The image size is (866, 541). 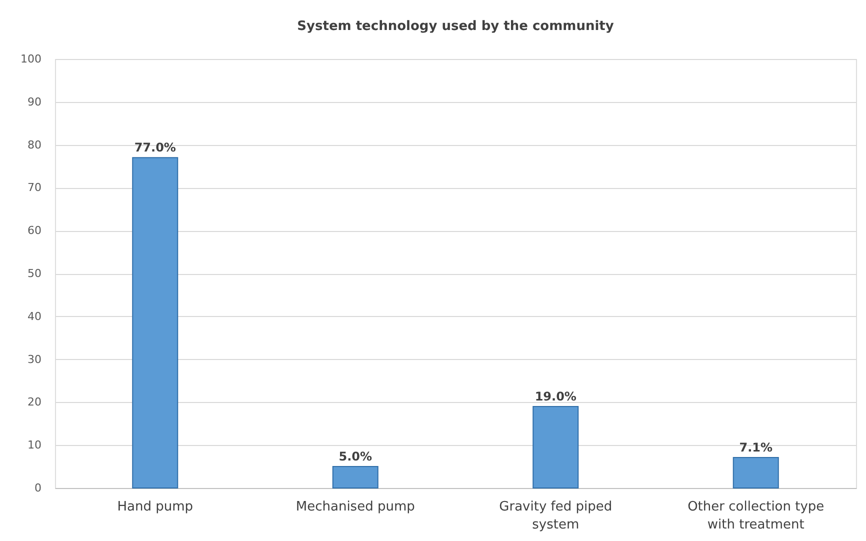 I want to click on data-label: 19.0%, so click(x=555, y=396).